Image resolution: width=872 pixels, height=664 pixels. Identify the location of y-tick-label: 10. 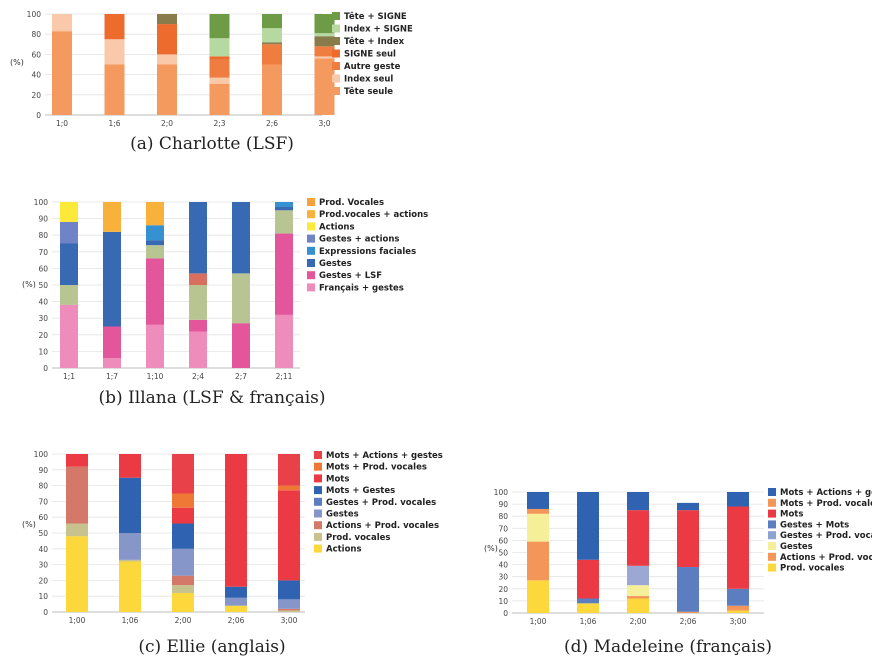
(503, 601).